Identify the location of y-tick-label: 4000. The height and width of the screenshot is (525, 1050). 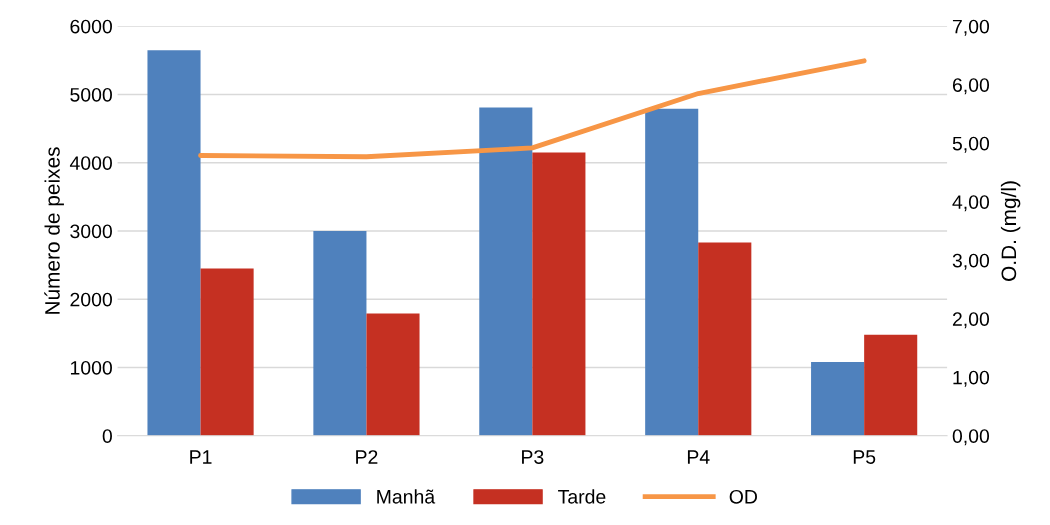
(90, 163).